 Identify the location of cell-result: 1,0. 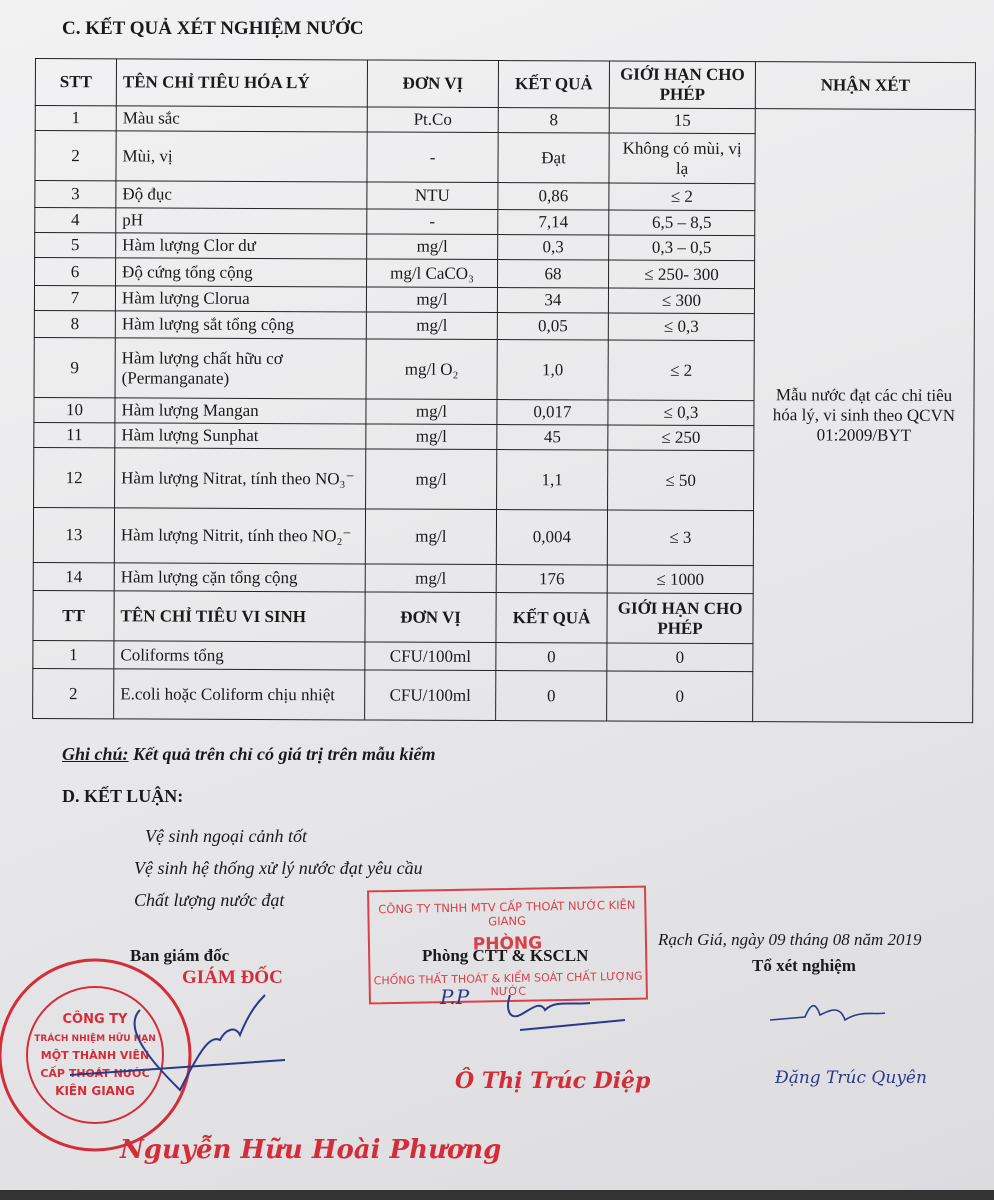
(553, 370).